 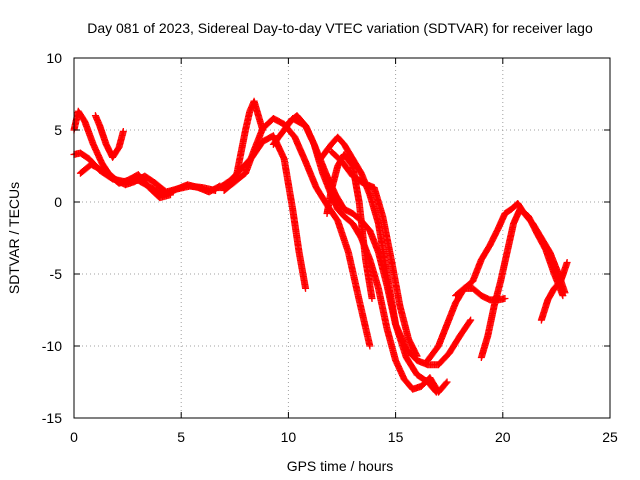 What do you see at coordinates (52, 418) in the screenshot?
I see `y-tick-label: -15` at bounding box center [52, 418].